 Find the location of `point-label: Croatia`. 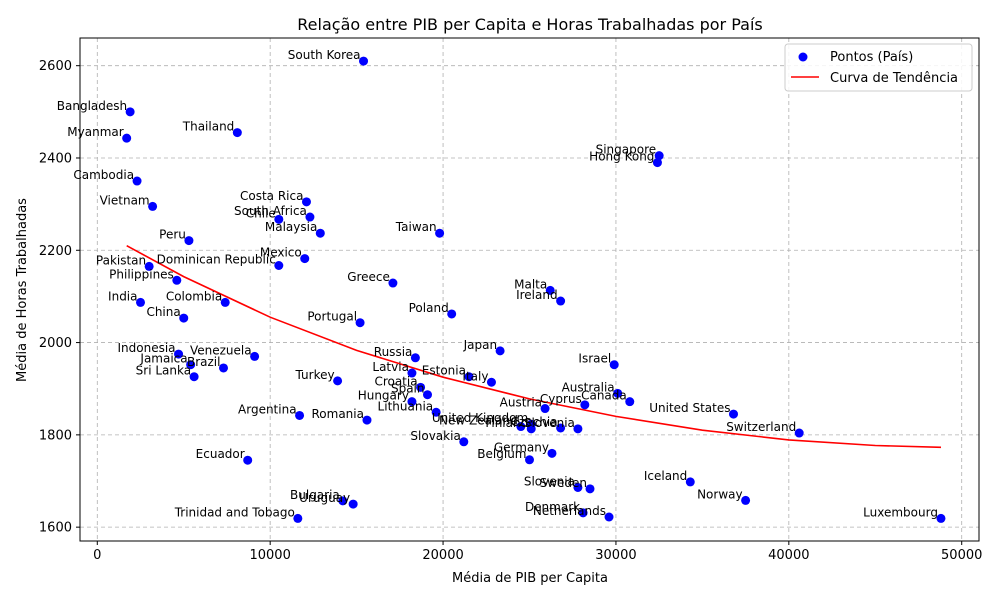

point-label: Croatia is located at coordinates (395, 381).